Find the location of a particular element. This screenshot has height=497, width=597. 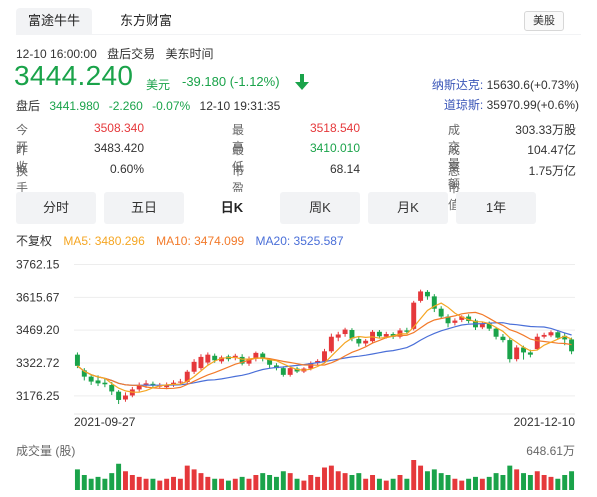

y-tick-label: 3762.15 is located at coordinates (38, 264).